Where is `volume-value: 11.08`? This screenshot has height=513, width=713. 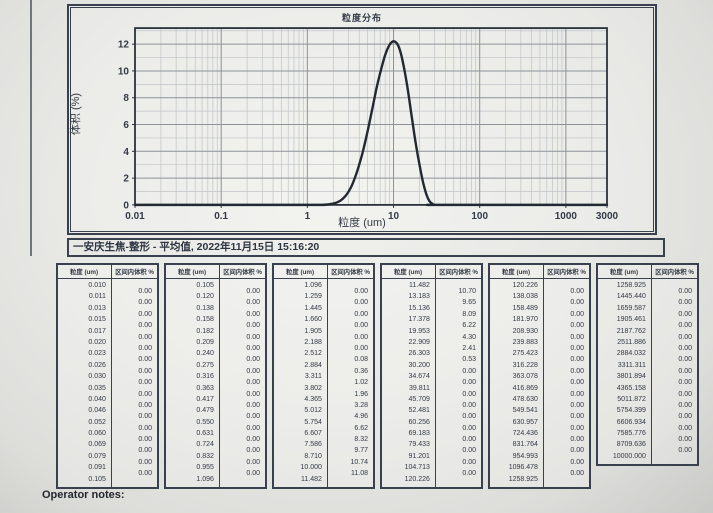
volume-value: 11.08 is located at coordinates (359, 474).